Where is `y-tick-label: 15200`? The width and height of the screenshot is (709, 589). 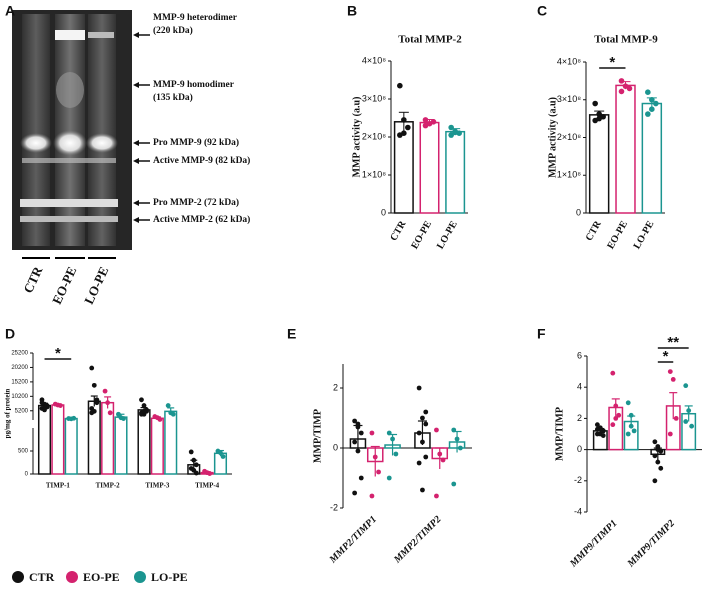
y-tick-label: 15200 is located at coordinates (19, 382).